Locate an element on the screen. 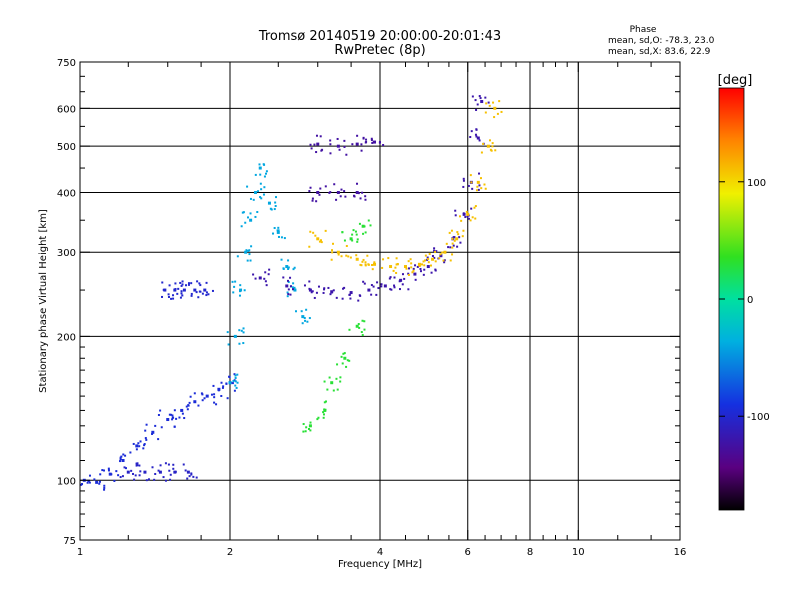 This screenshot has height=600, width=800. x-tick-label: 10 is located at coordinates (578, 552).